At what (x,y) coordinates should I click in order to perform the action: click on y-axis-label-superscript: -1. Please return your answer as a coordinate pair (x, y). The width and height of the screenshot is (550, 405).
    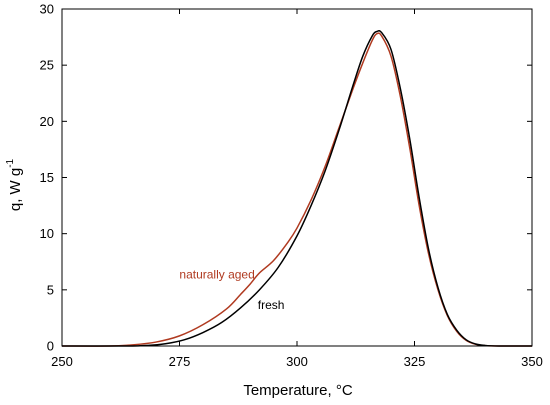
    Looking at the image, I should click on (10, 162).